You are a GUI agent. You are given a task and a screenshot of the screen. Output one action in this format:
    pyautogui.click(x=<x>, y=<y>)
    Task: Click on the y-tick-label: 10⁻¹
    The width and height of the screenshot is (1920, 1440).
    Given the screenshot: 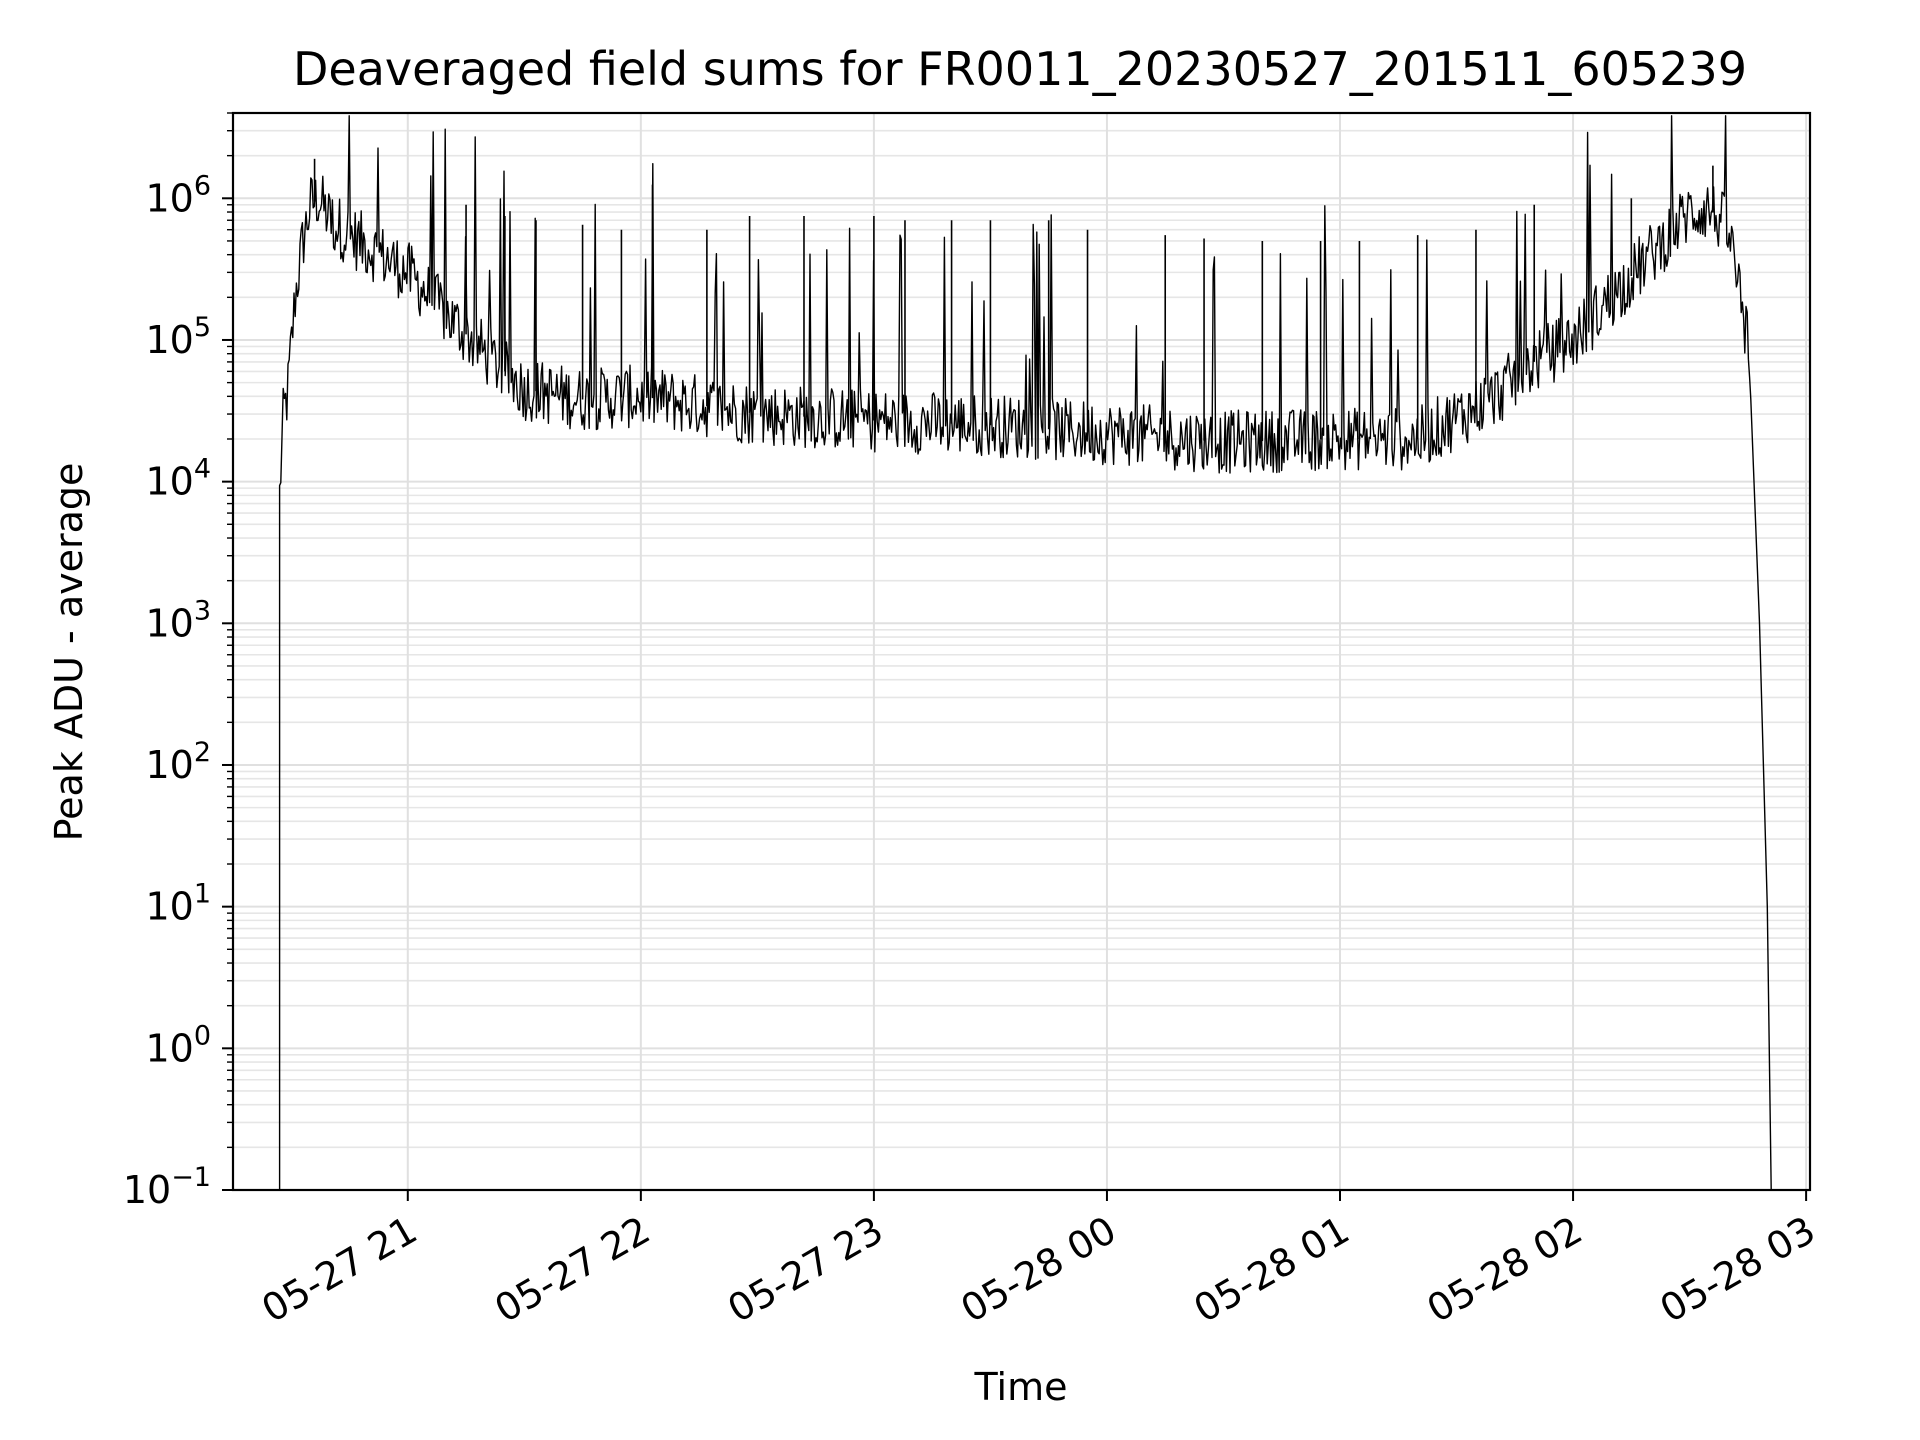 What is the action you would take?
    pyautogui.click(x=167, y=1187)
    